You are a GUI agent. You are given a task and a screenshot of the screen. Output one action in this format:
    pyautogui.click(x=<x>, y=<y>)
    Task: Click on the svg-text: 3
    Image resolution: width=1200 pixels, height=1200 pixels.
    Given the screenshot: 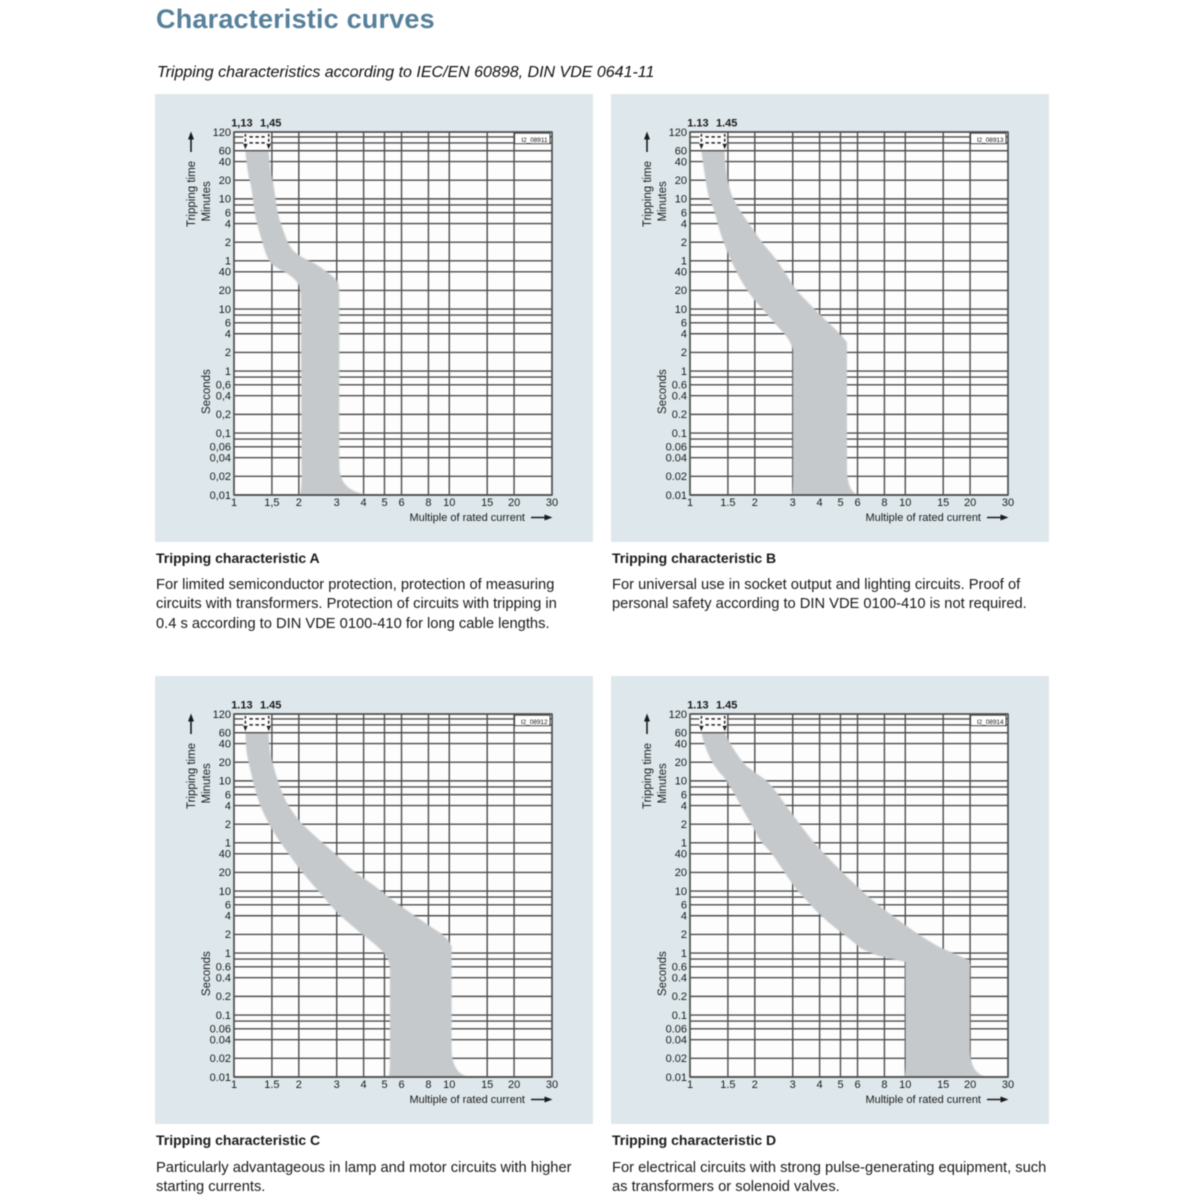 What is the action you would take?
    pyautogui.click(x=337, y=1085)
    